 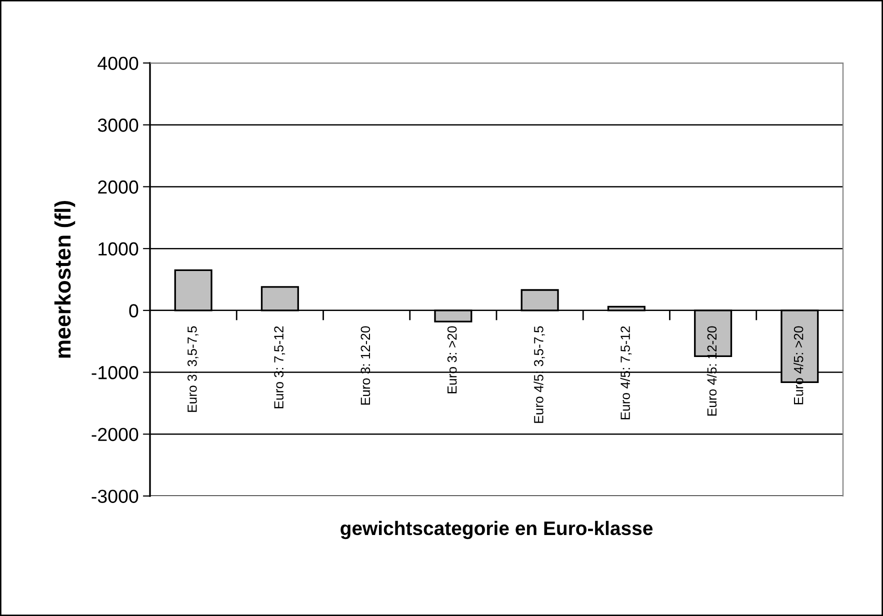 I want to click on y-tick-label: 1000, so click(x=118, y=249).